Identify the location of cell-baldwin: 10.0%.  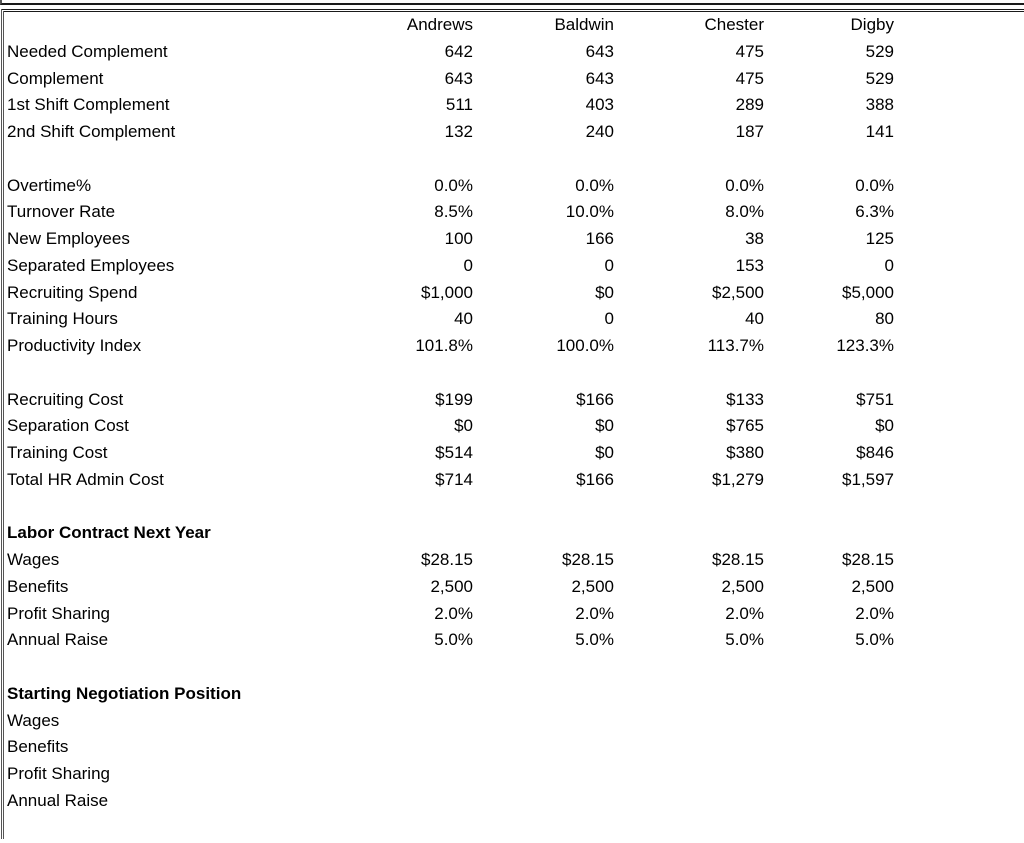
(589, 212).